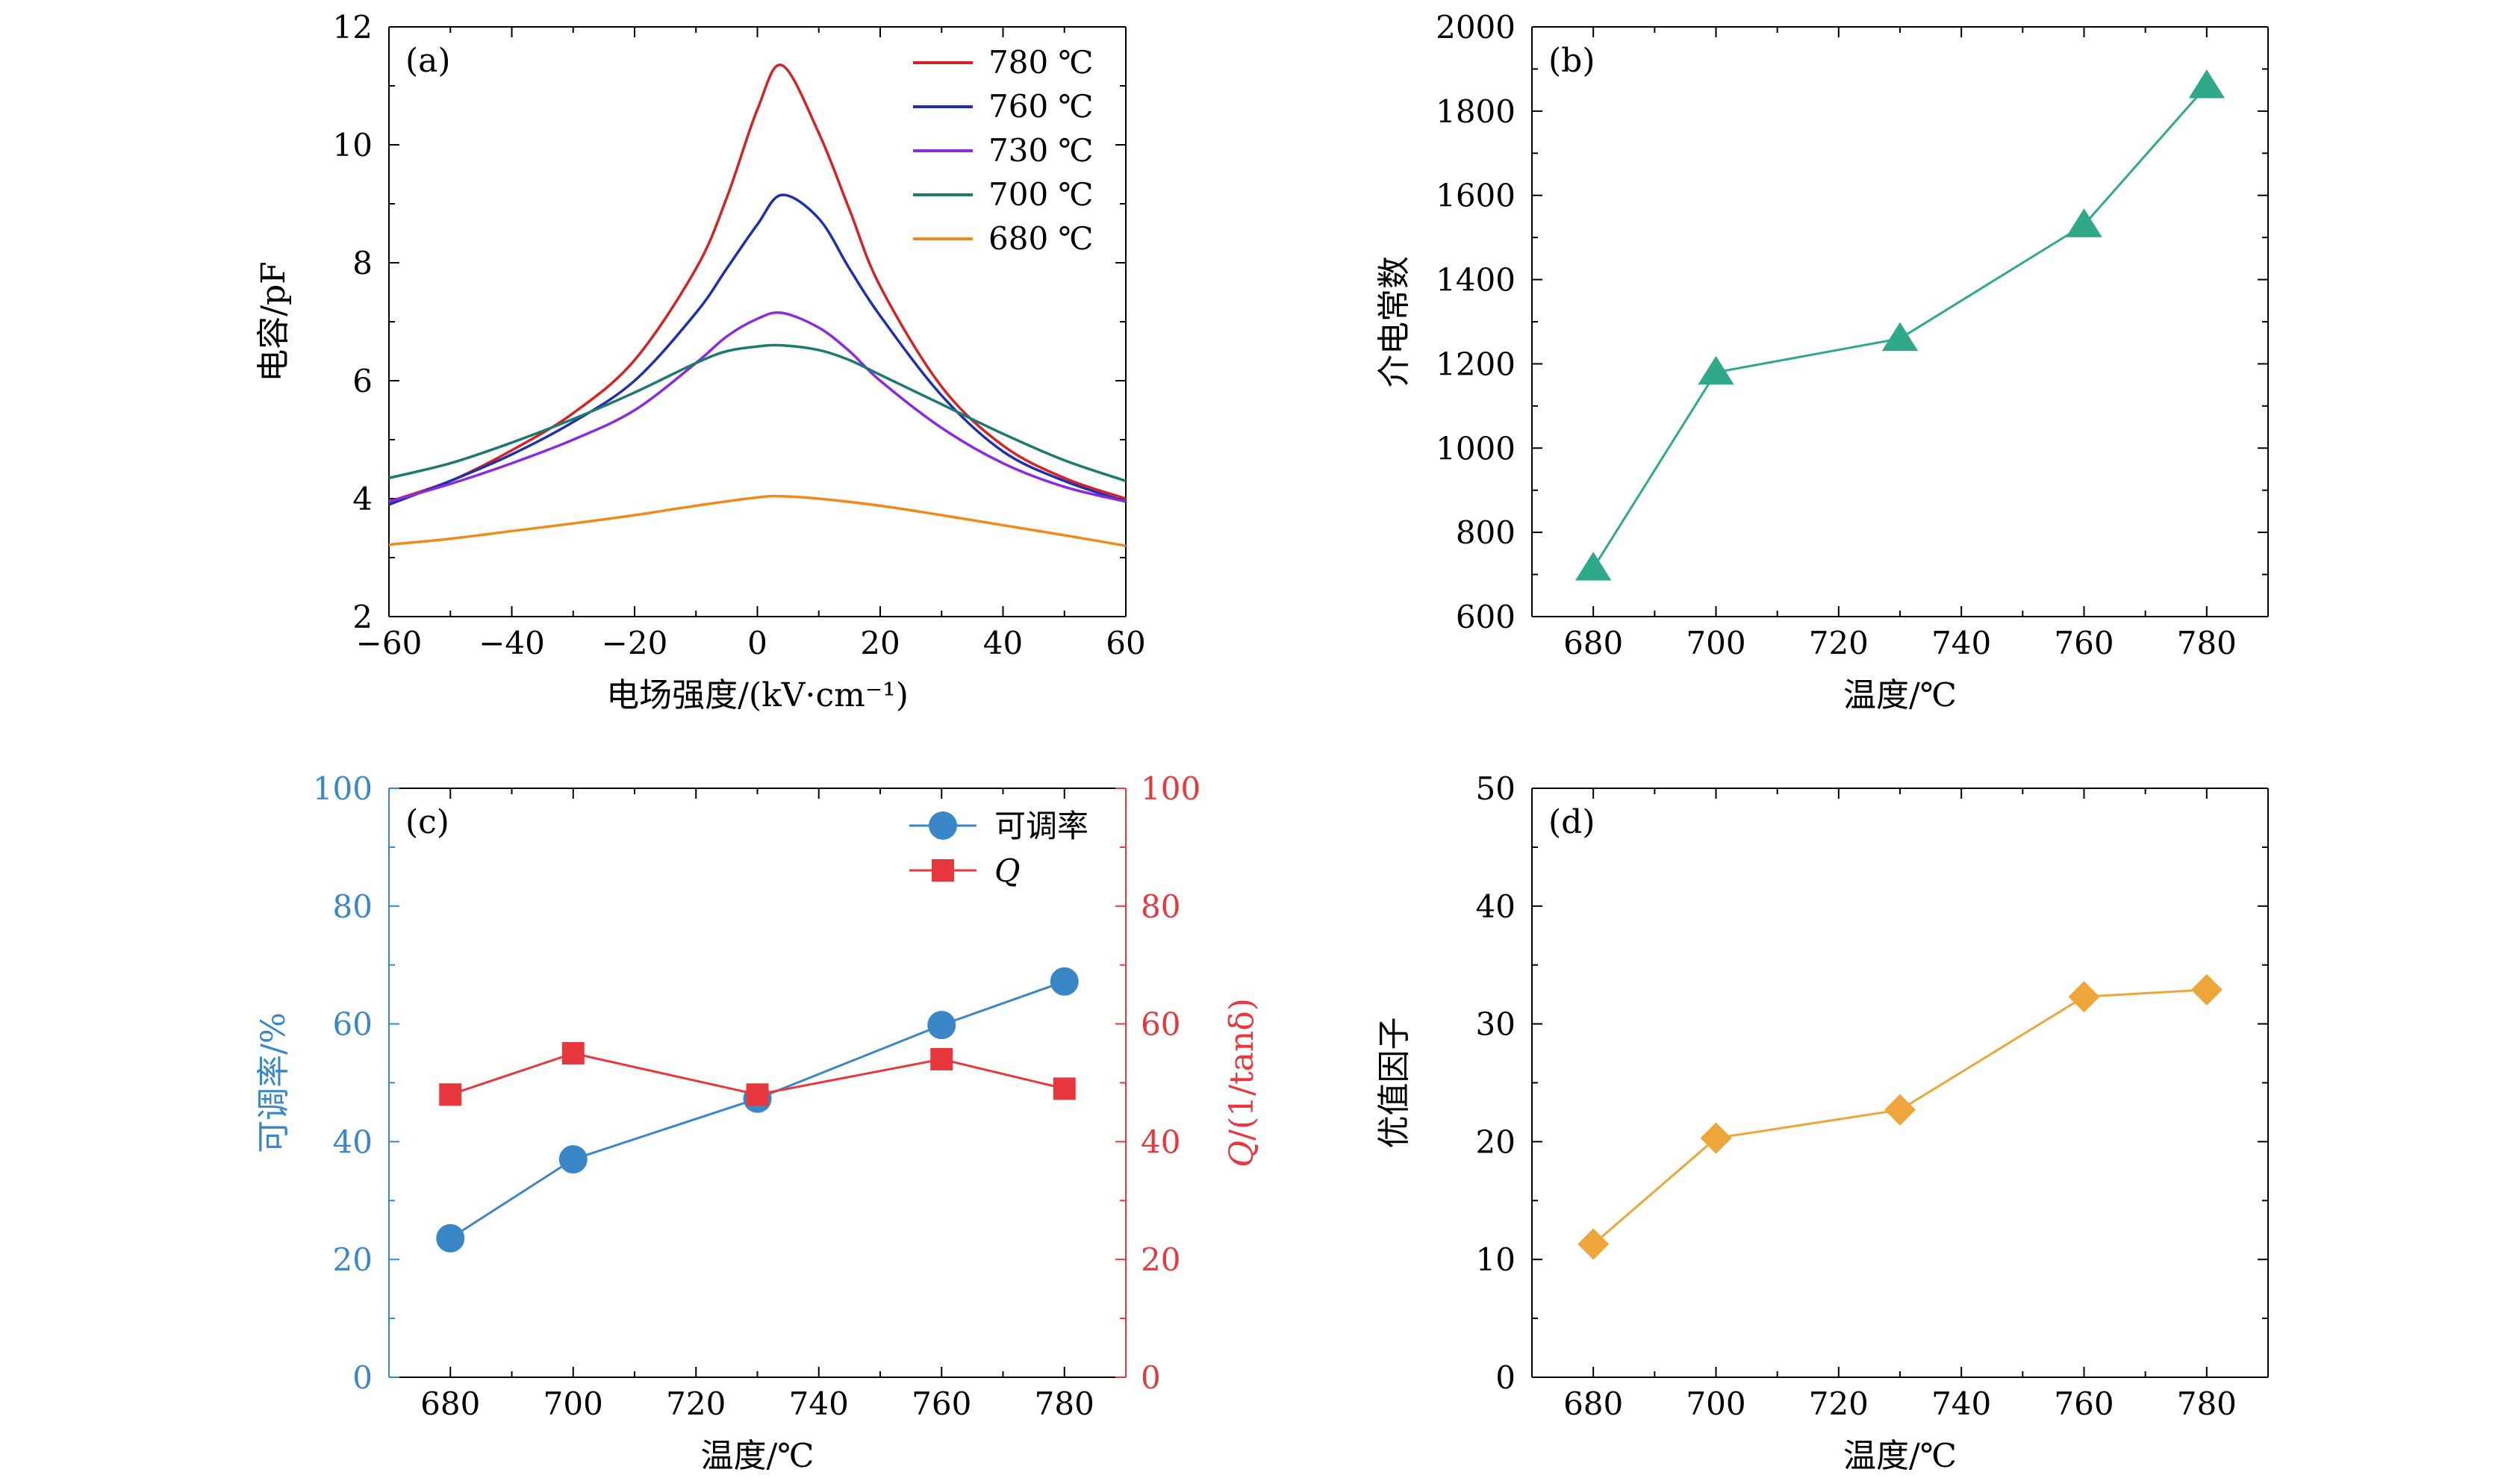 Image resolution: width=2498 pixels, height=1484 pixels. Describe the element at coordinates (1041, 194) in the screenshot. I see `legend-label: 700 ℃` at that location.